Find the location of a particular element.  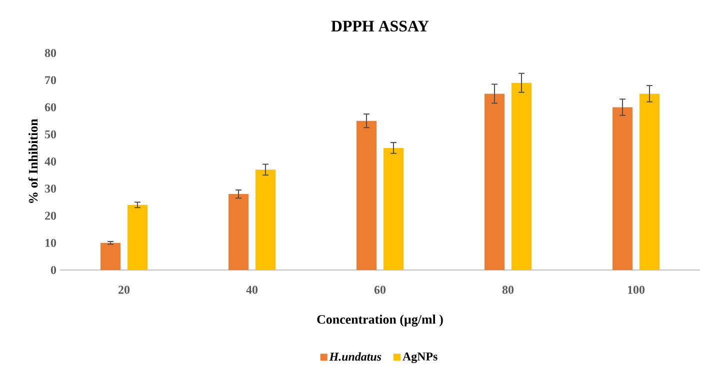

chart-title: DPPH ASSAY is located at coordinates (380, 26).